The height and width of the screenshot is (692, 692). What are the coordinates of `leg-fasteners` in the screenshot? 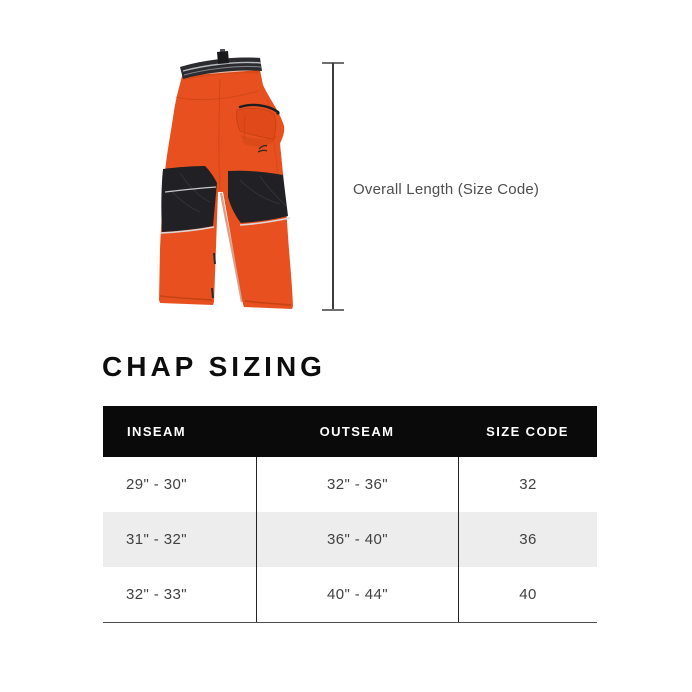 It's located at (213, 275).